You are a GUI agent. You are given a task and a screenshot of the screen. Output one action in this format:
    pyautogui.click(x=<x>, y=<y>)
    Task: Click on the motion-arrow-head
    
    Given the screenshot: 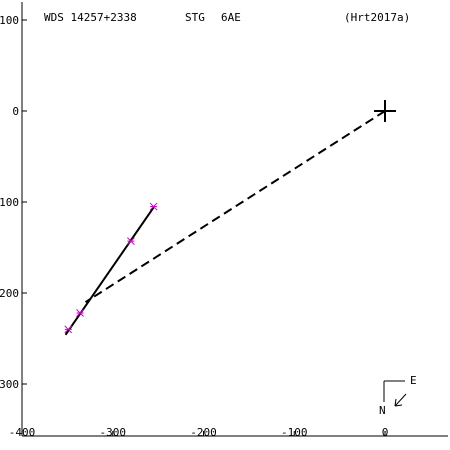 What is the action you would take?
    pyautogui.click(x=398, y=402)
    